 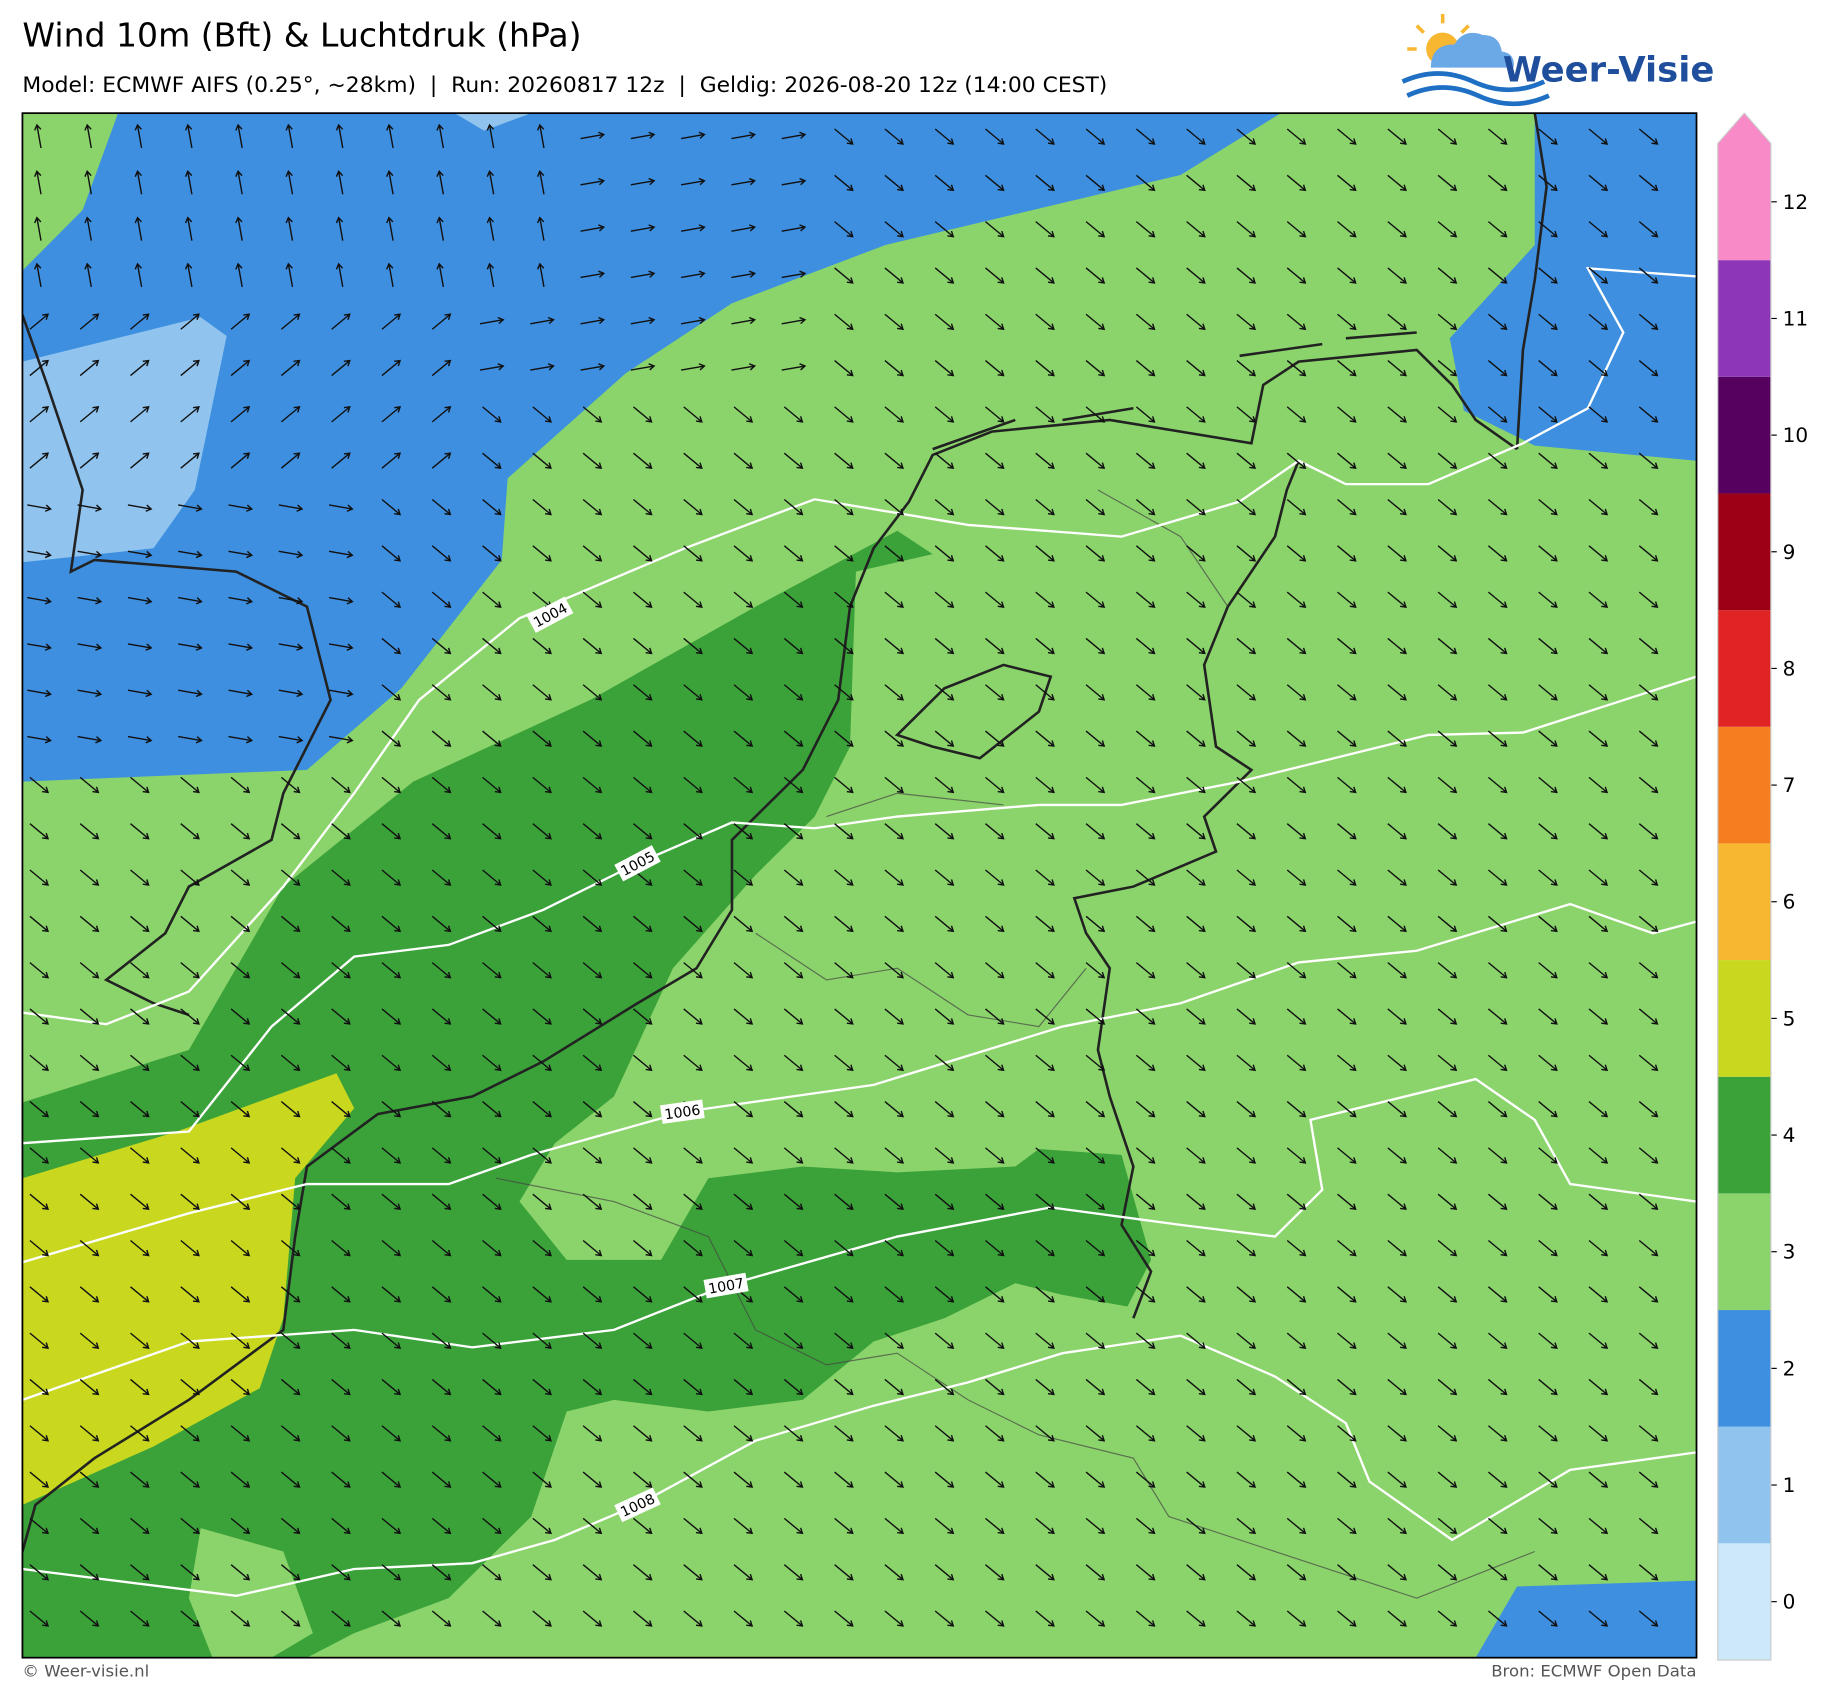 I want to click on colorbar-label: 12, so click(x=1796, y=202).